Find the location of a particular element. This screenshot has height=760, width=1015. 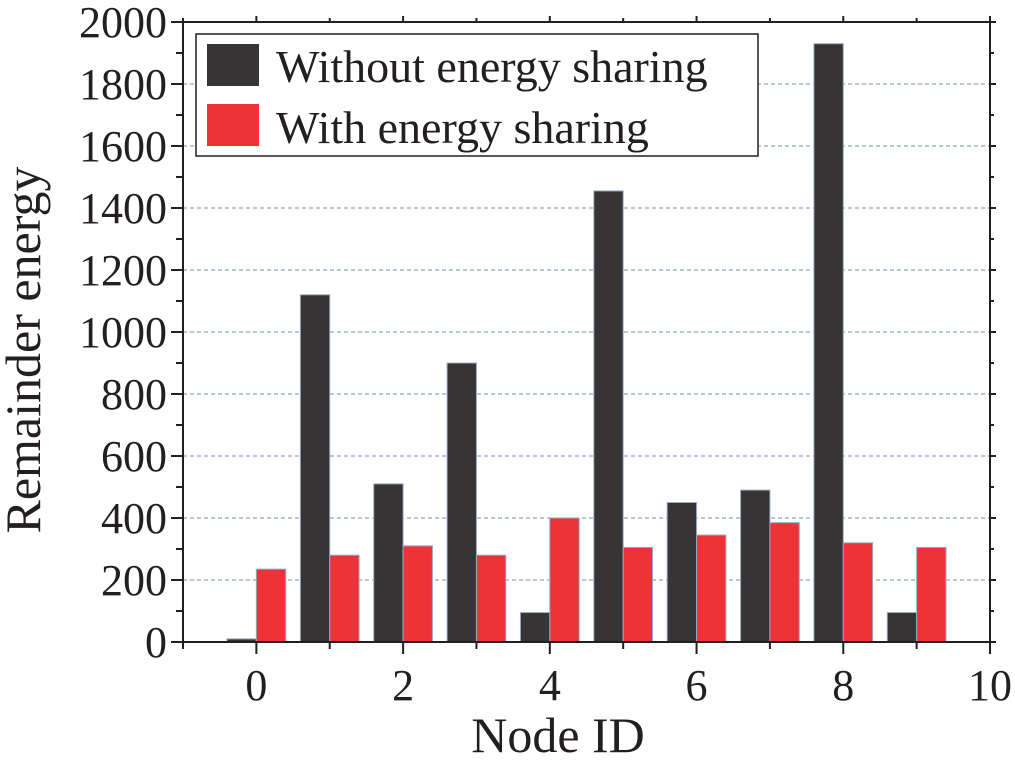

y-tick-label-1800: 1800 is located at coordinates (123, 84).